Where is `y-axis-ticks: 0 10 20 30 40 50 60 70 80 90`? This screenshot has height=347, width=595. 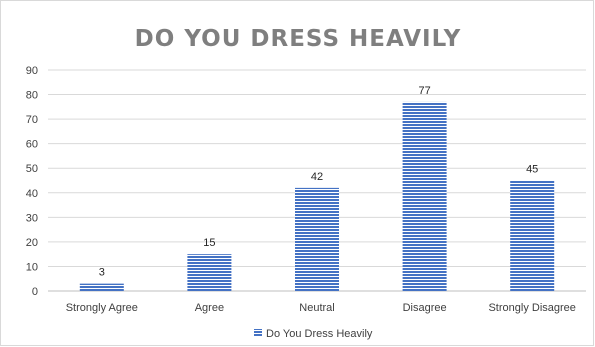
y-axis-ticks: 0 10 20 30 40 50 60 70 80 90 is located at coordinates (32, 181).